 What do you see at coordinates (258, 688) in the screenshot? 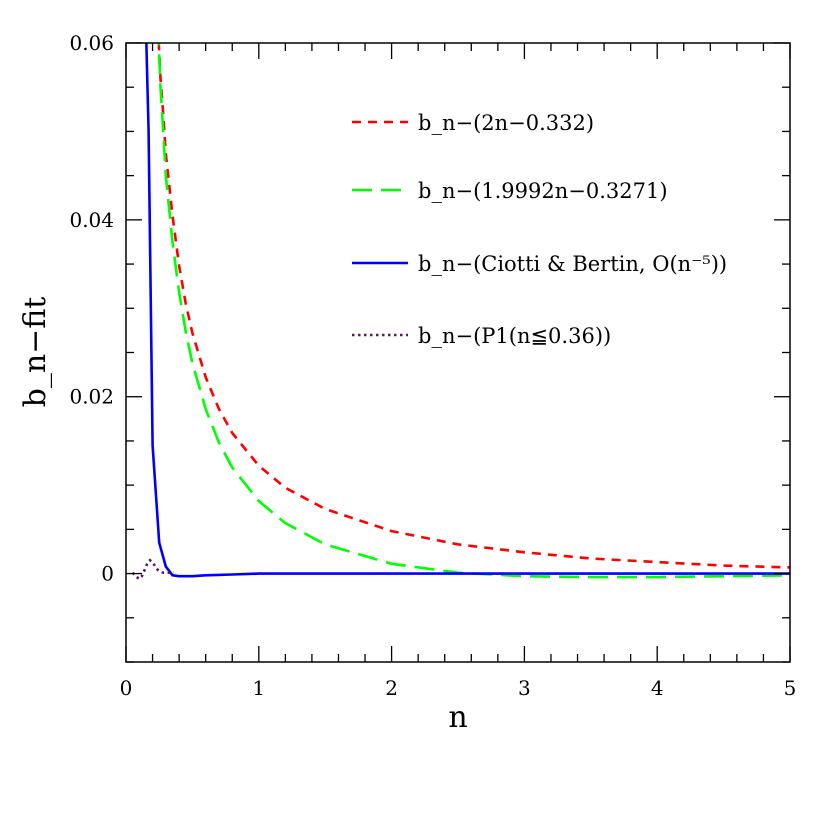
I see `x-tick-label: 1` at bounding box center [258, 688].